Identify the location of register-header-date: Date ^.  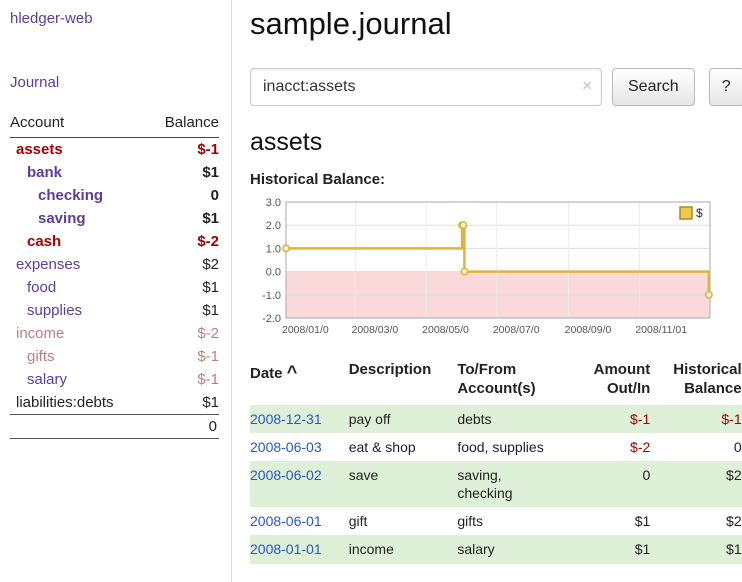
(299, 381).